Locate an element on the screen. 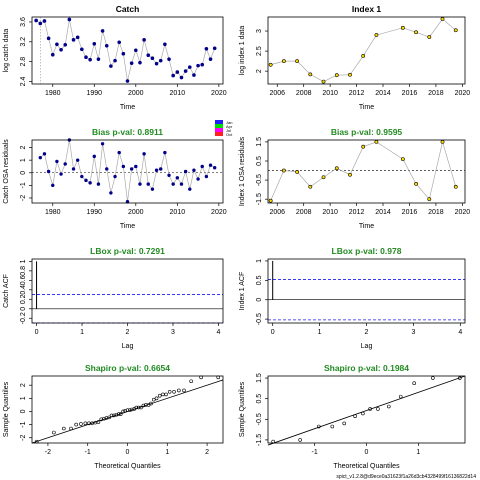  y-tick-label: 0.5 is located at coordinates (259, 161).